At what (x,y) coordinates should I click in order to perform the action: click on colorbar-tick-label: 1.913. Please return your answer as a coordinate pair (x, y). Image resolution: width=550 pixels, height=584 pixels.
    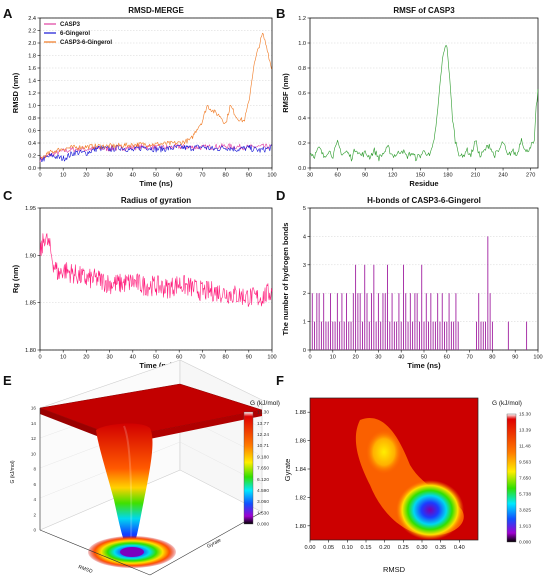
    Looking at the image, I should click on (525, 527).